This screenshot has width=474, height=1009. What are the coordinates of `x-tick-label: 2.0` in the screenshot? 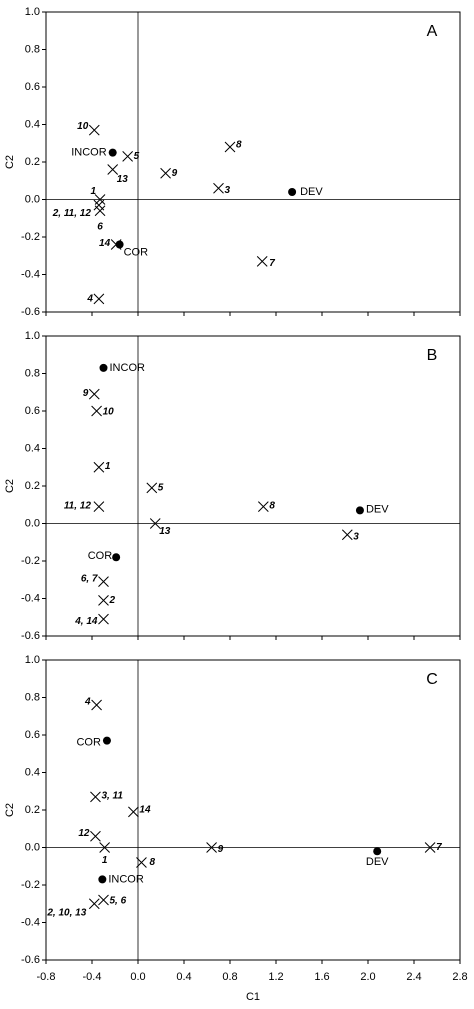 It's located at (367, 977).